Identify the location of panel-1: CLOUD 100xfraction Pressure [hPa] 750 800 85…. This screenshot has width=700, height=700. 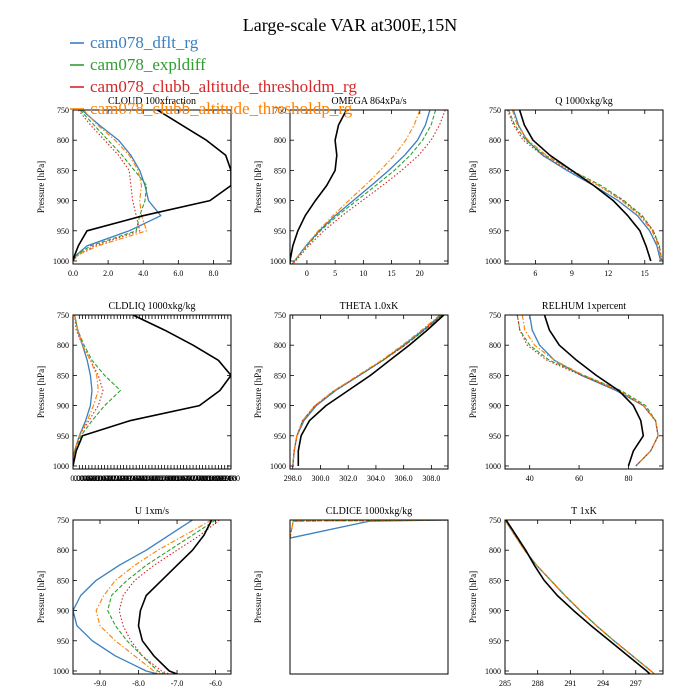
(134, 187).